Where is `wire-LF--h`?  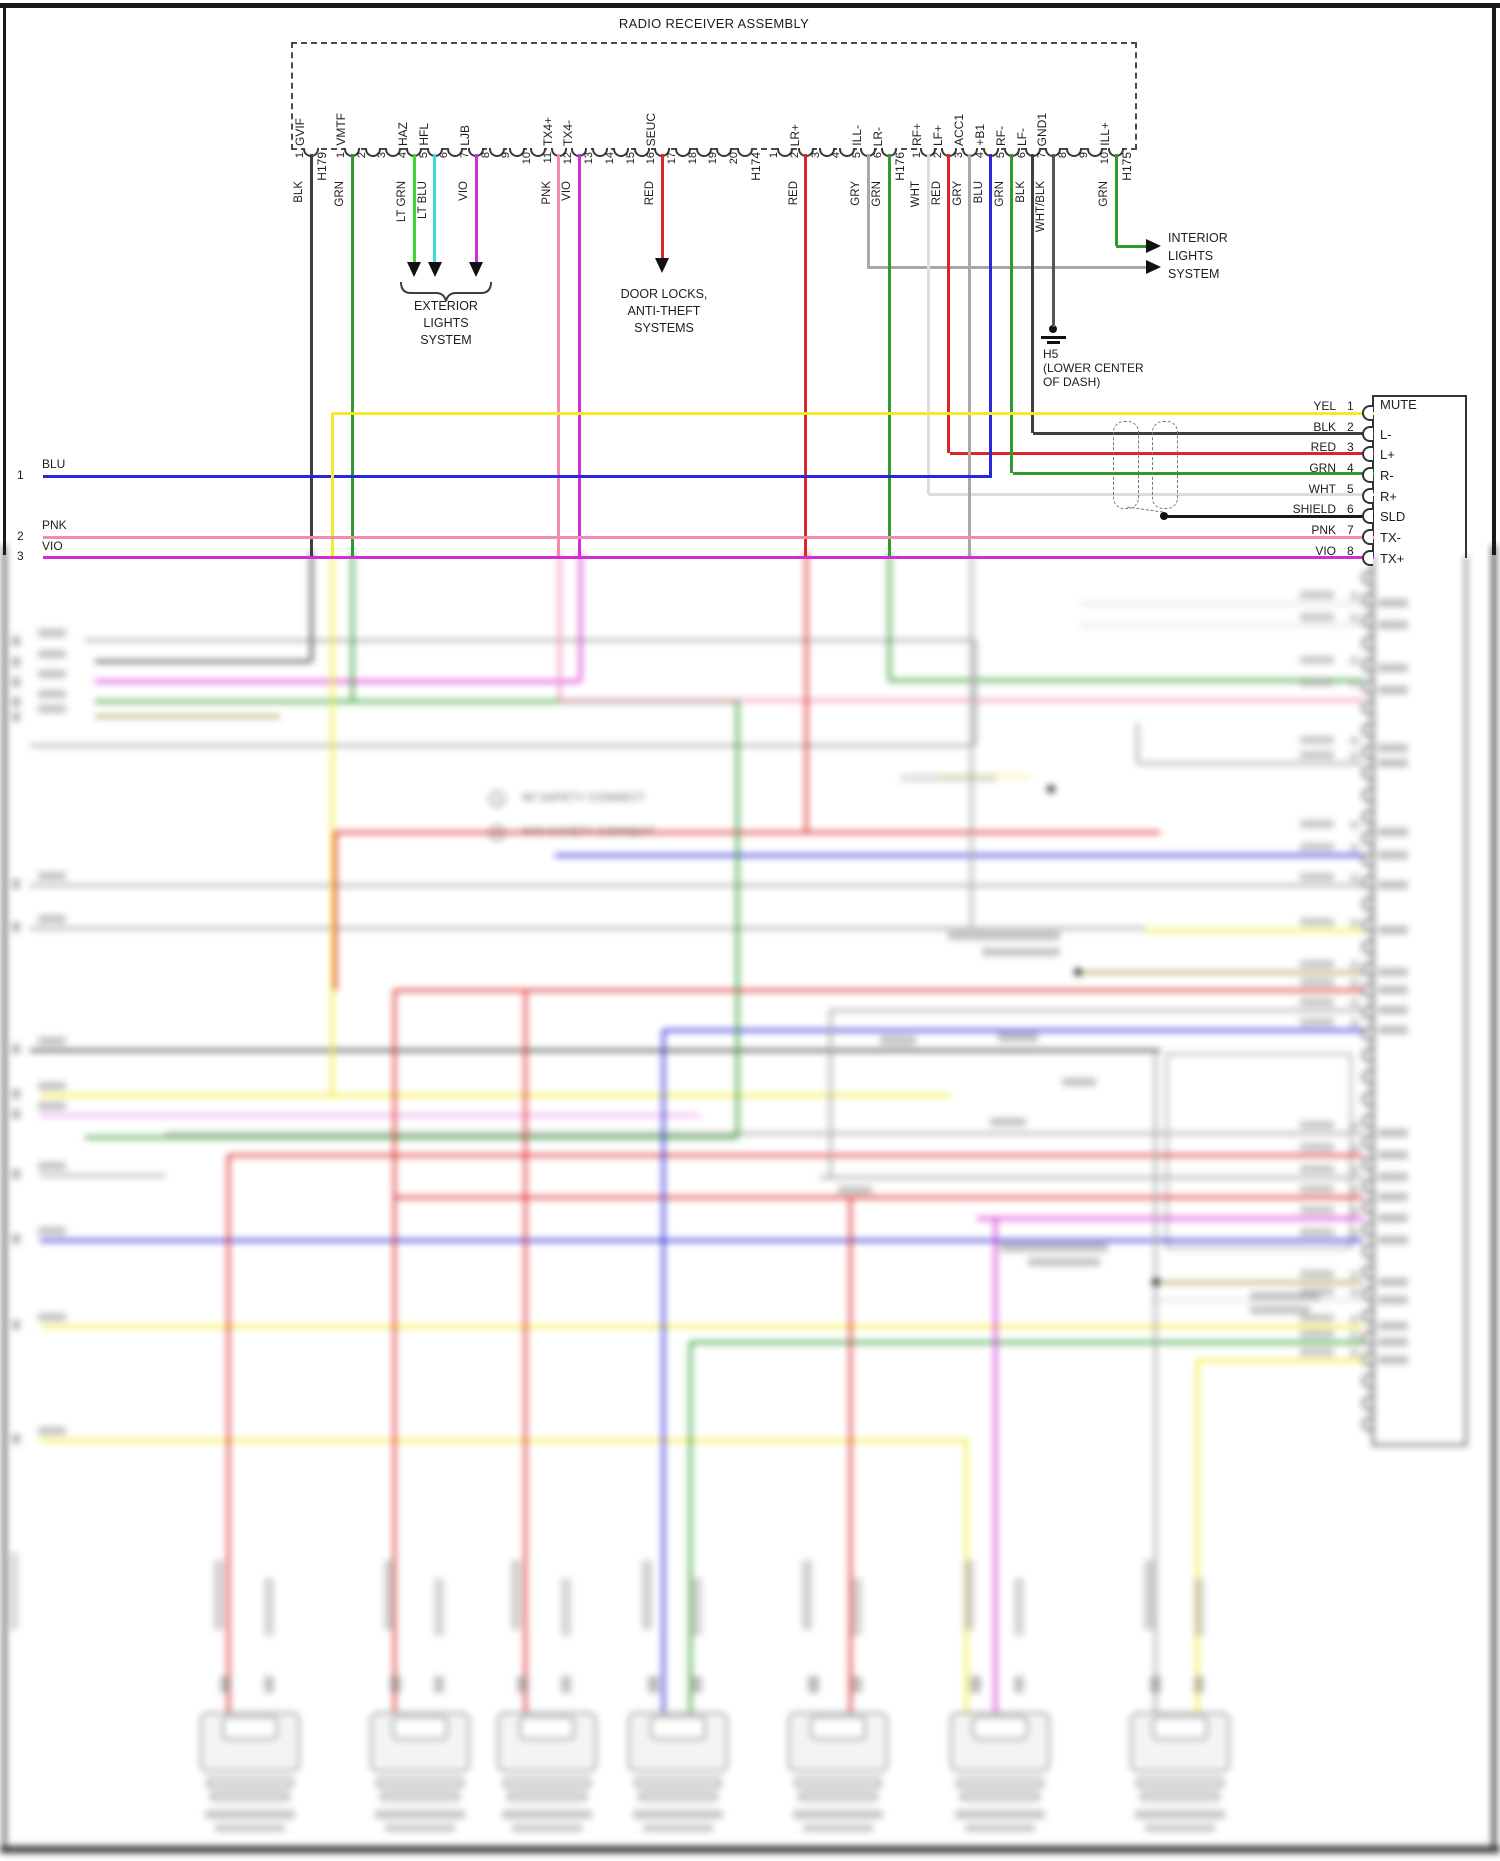
wire-LF--h is located at coordinates (1203, 433).